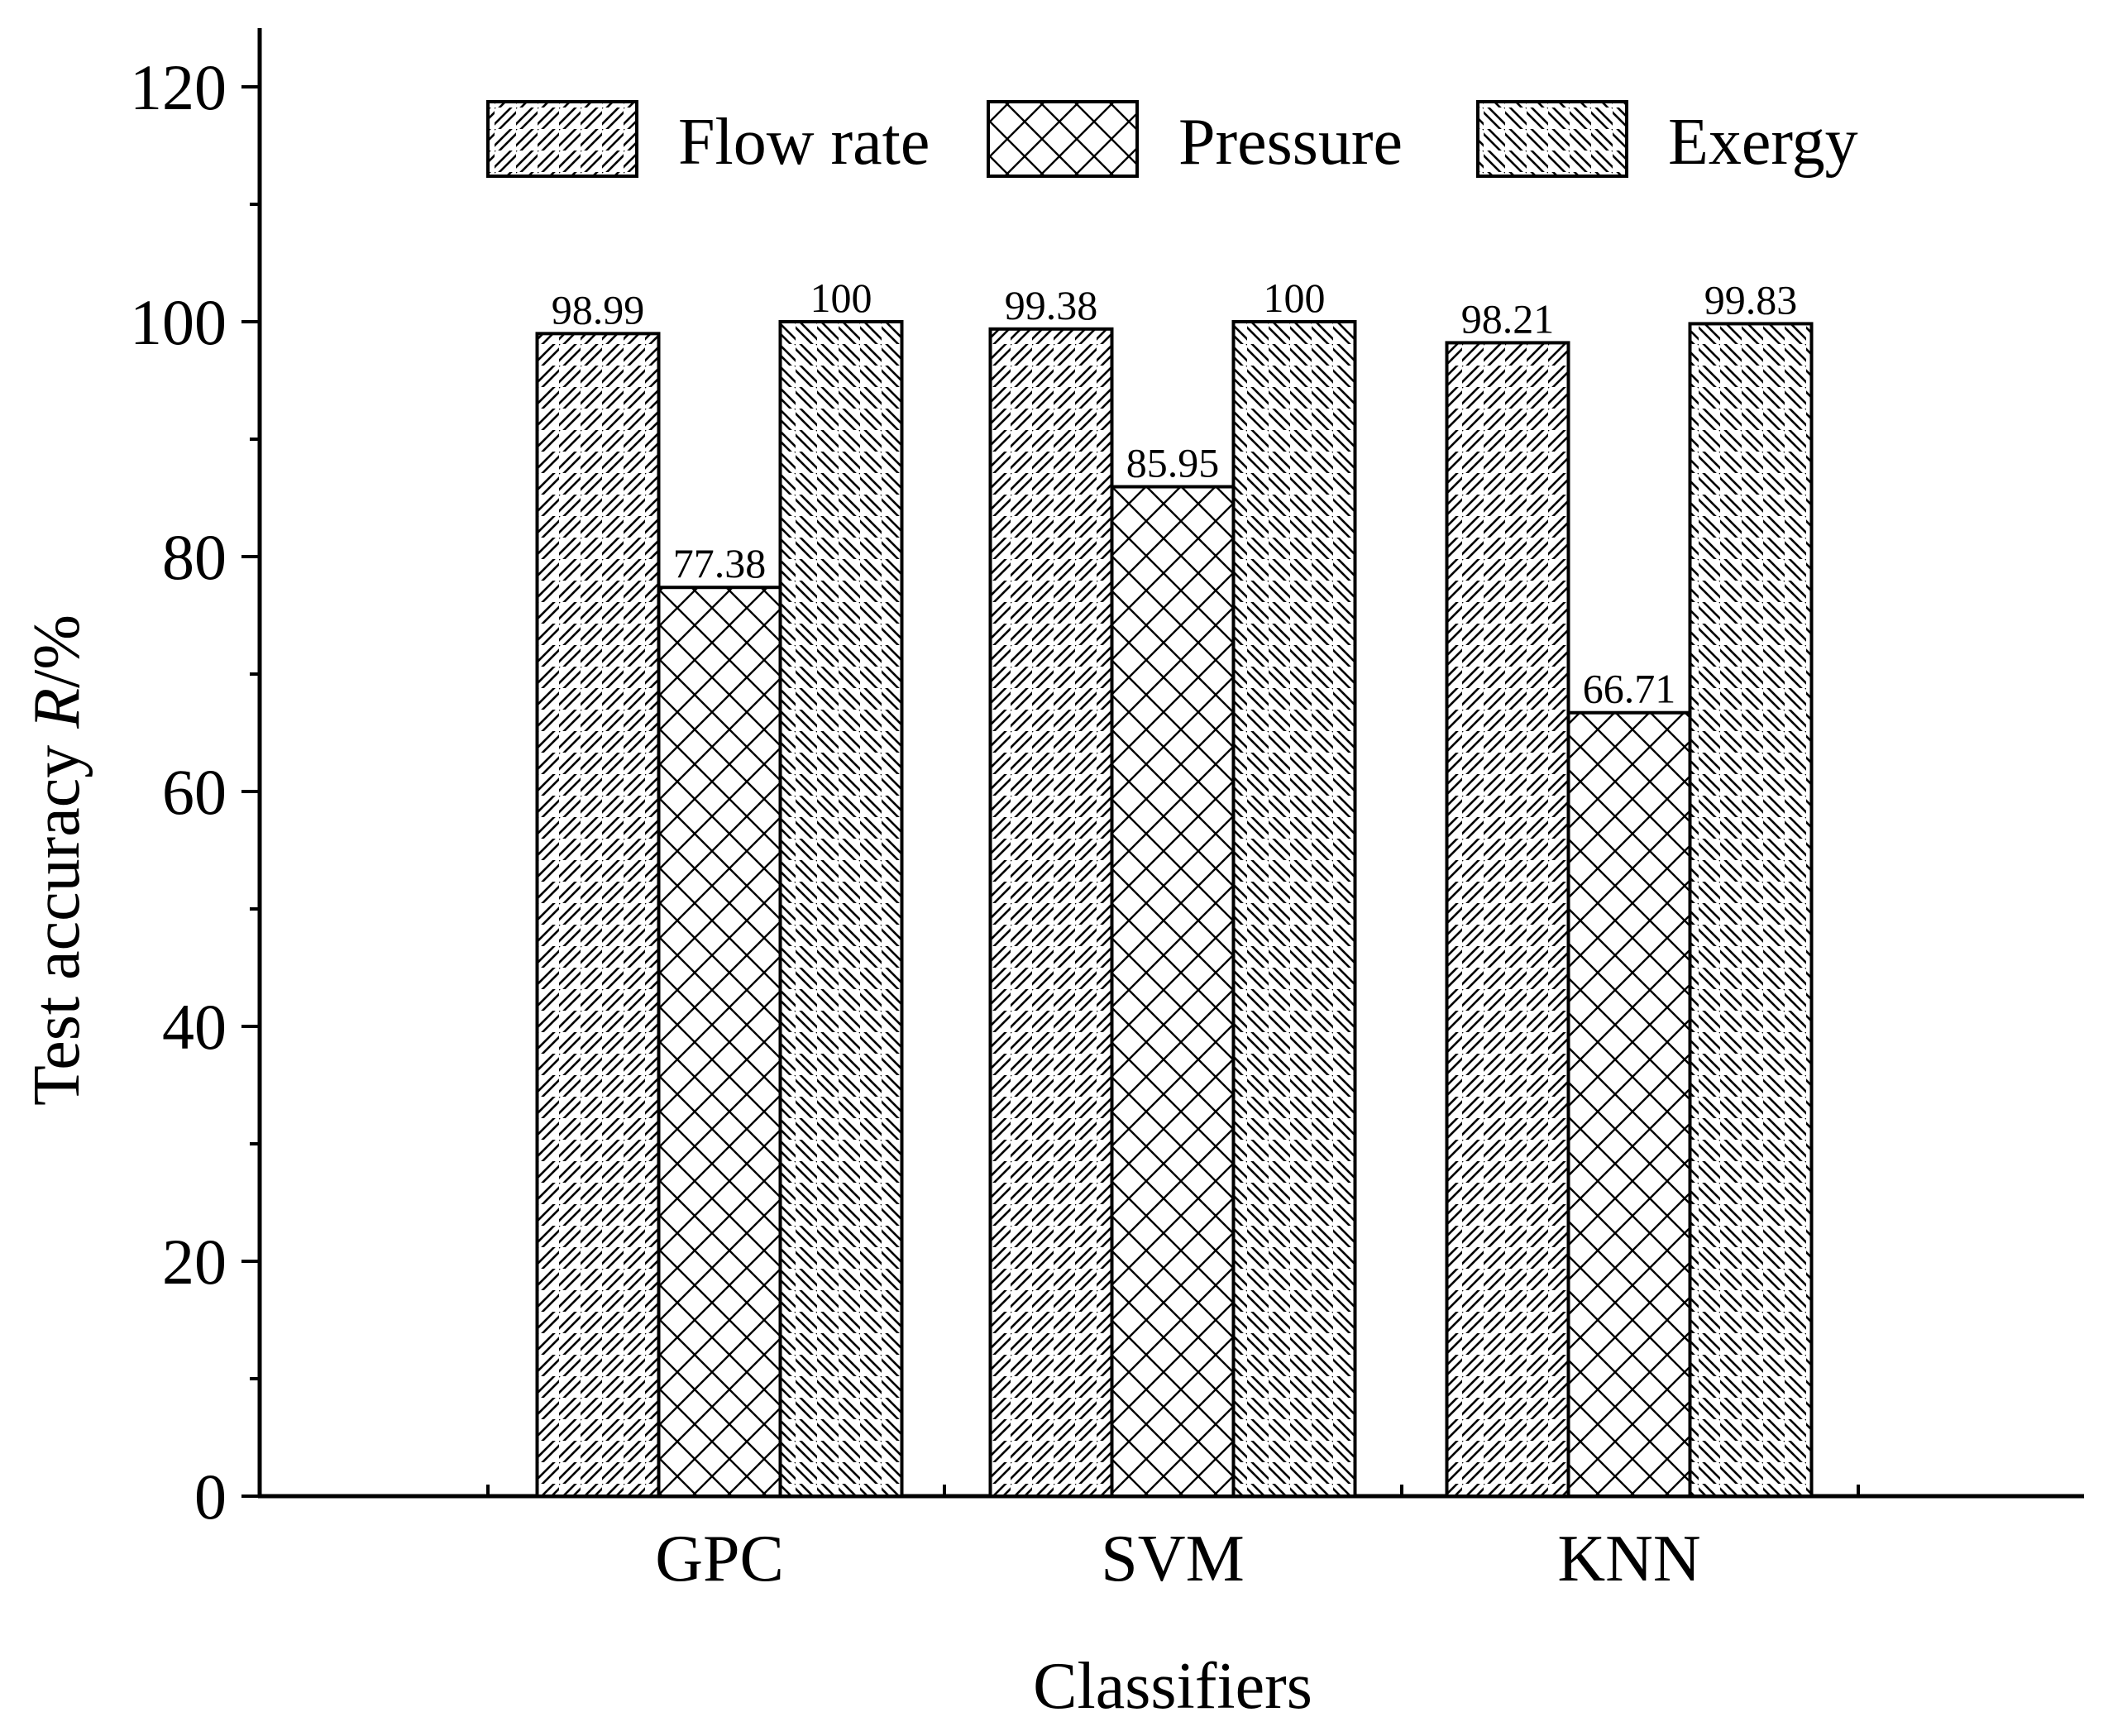 The width and height of the screenshot is (2108, 1736). What do you see at coordinates (719, 1559) in the screenshot?
I see `x-category-label: GPC` at bounding box center [719, 1559].